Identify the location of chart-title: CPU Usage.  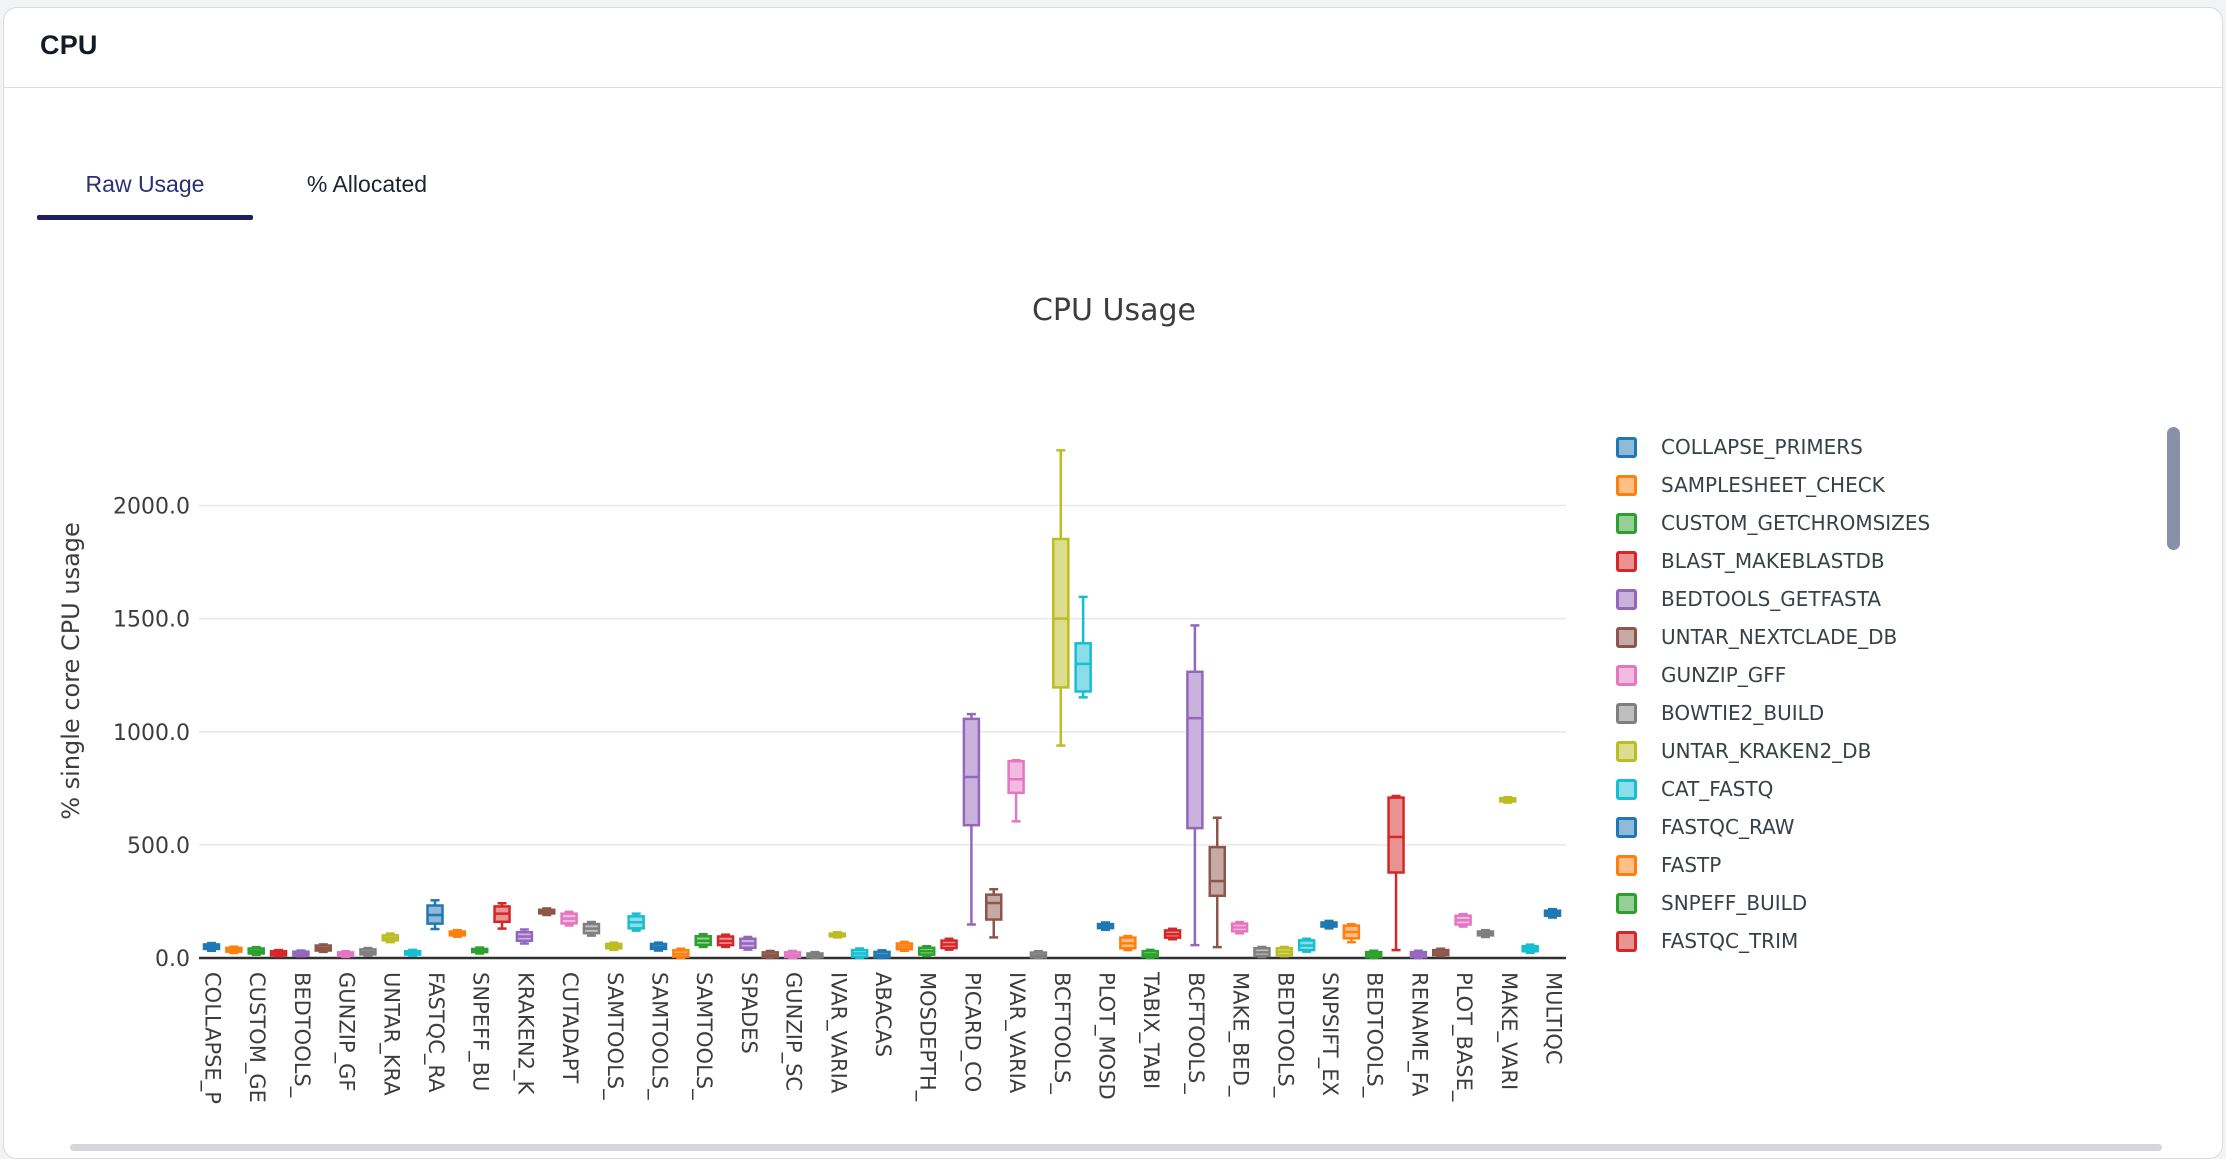
(1114, 310).